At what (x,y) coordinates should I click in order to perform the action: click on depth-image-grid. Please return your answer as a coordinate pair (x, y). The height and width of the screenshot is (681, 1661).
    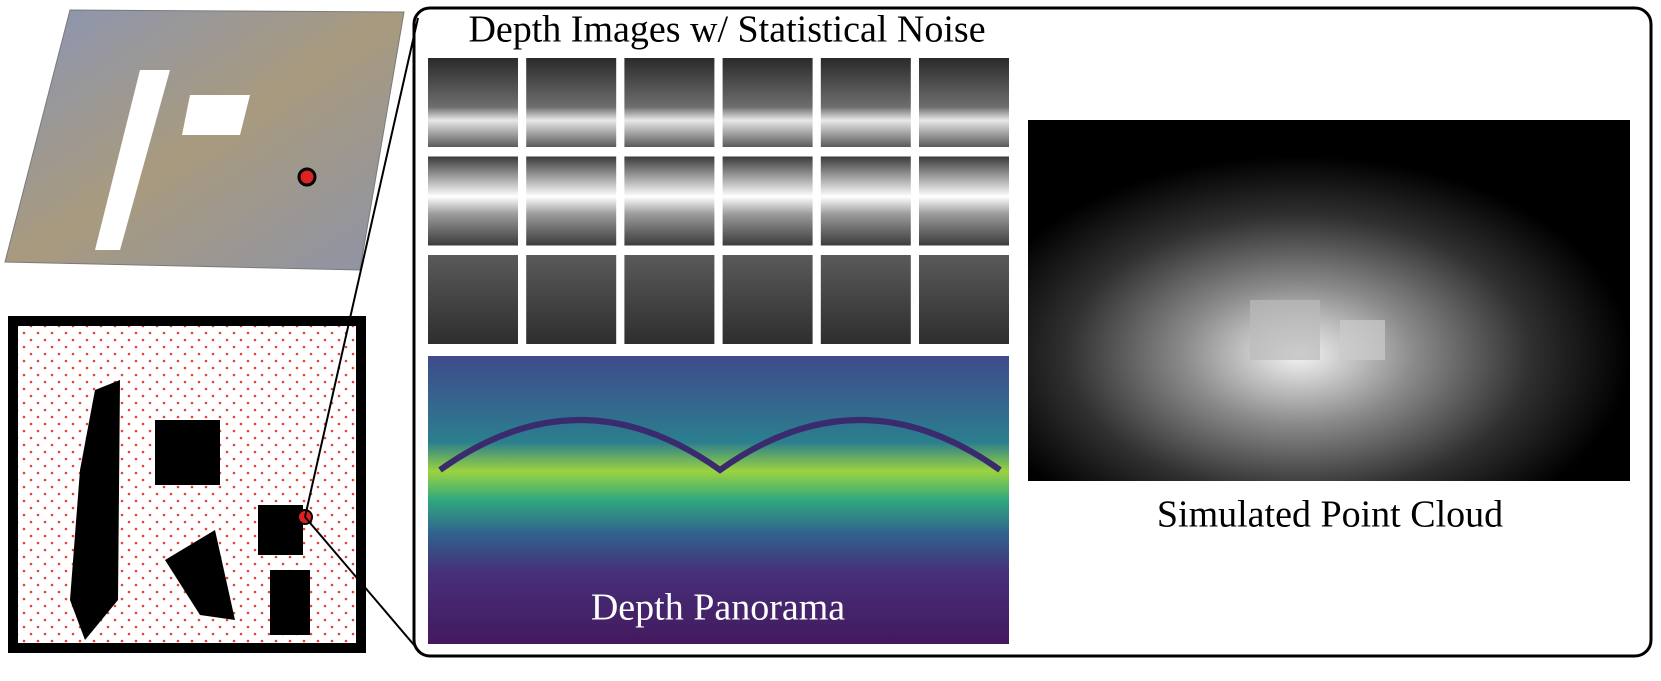
    Looking at the image, I should click on (718, 201).